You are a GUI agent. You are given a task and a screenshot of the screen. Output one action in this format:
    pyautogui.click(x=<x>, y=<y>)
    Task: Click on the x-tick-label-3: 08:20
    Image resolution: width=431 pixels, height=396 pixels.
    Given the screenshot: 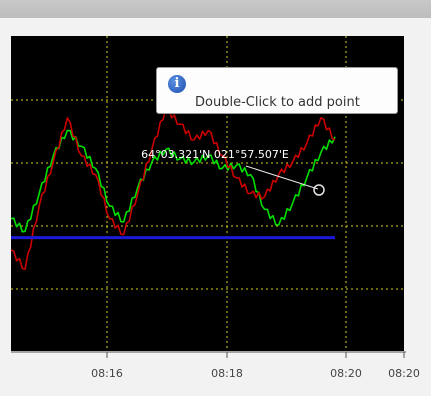 What is the action you would take?
    pyautogui.click(x=404, y=373)
    